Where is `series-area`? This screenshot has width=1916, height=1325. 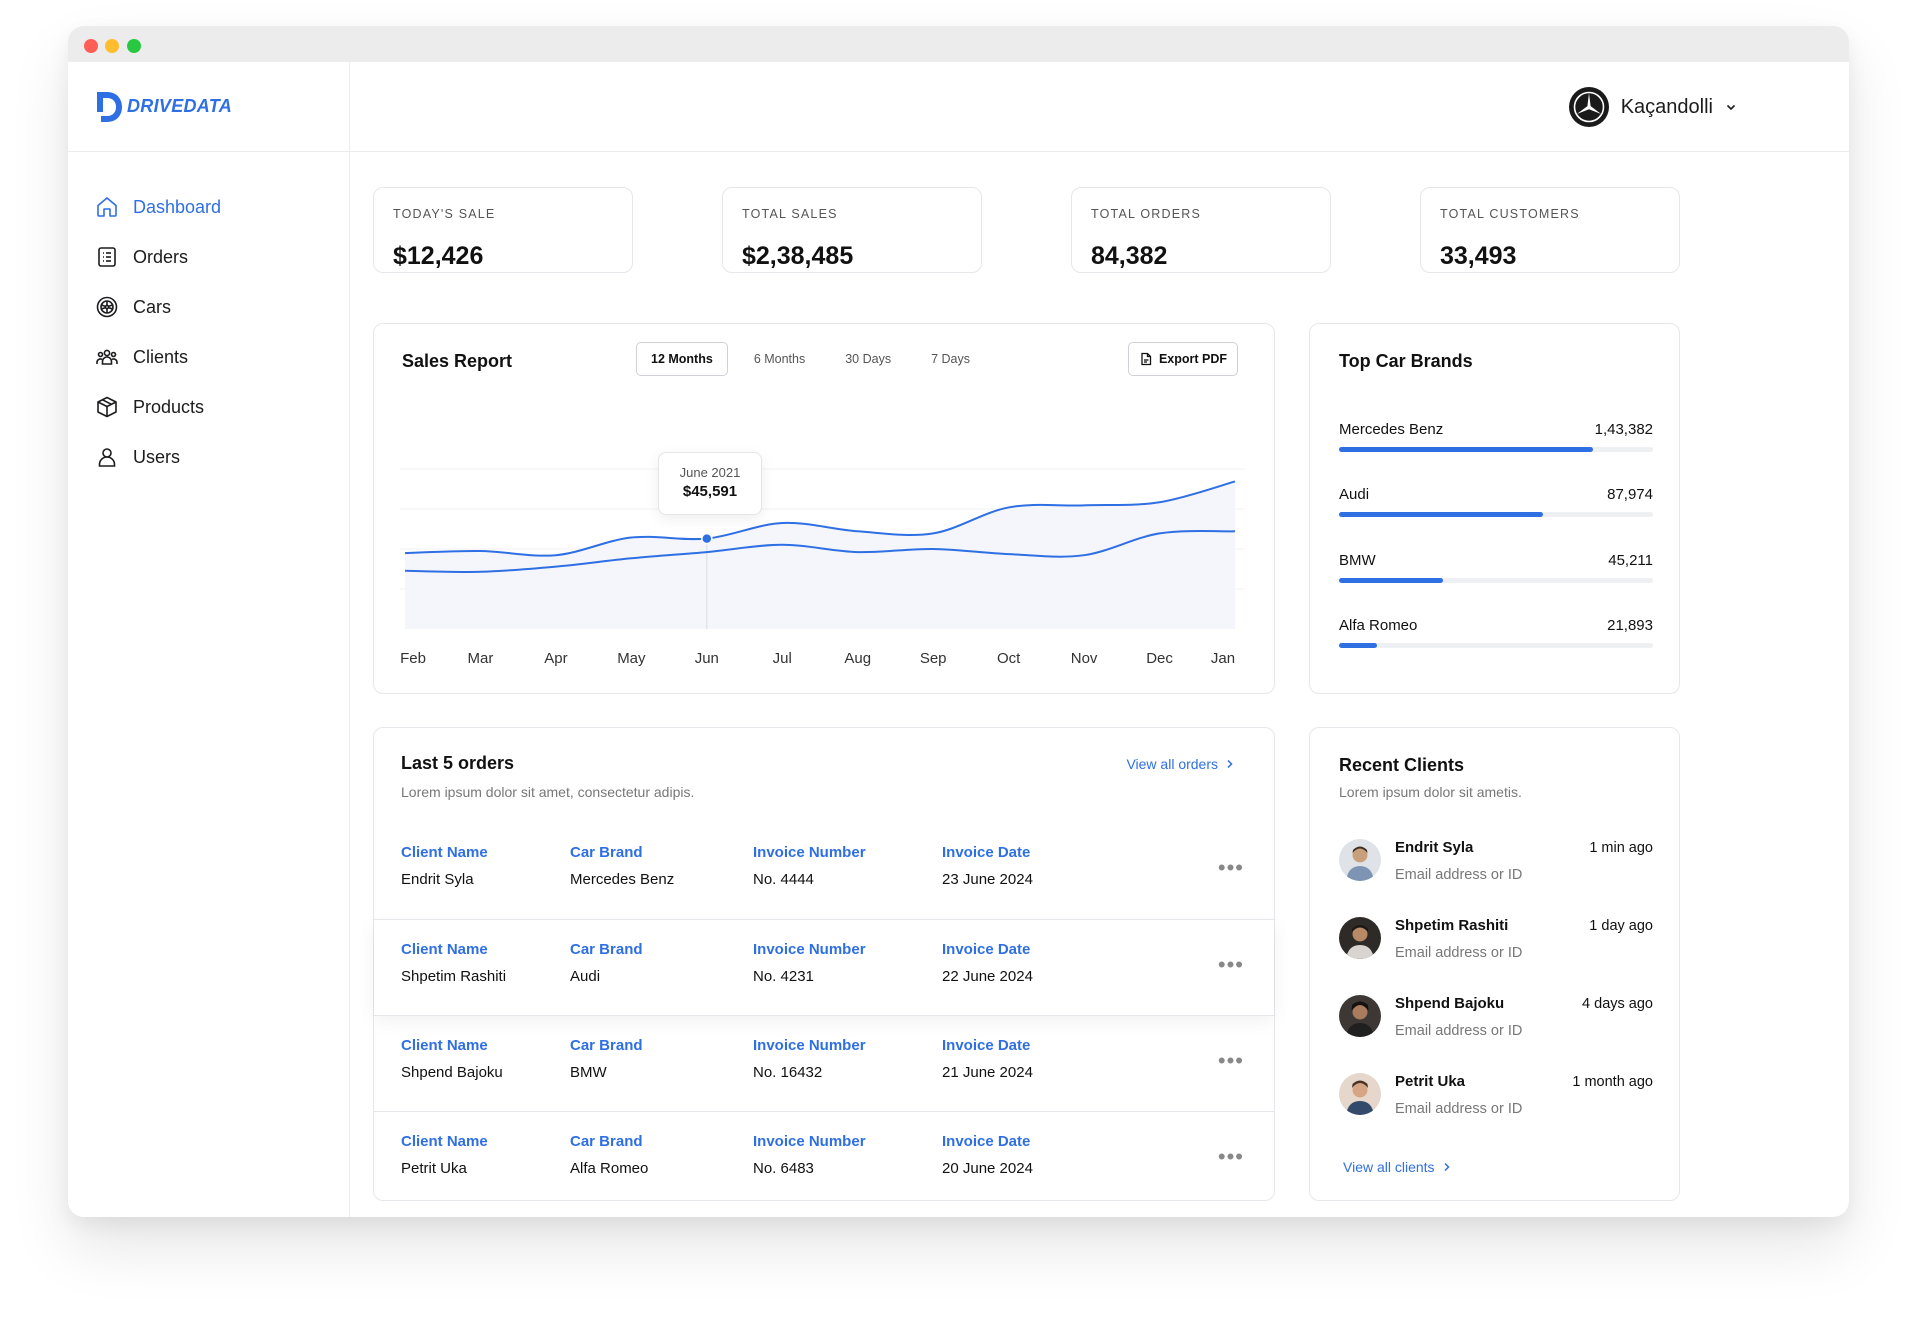 series-area is located at coordinates (820, 555).